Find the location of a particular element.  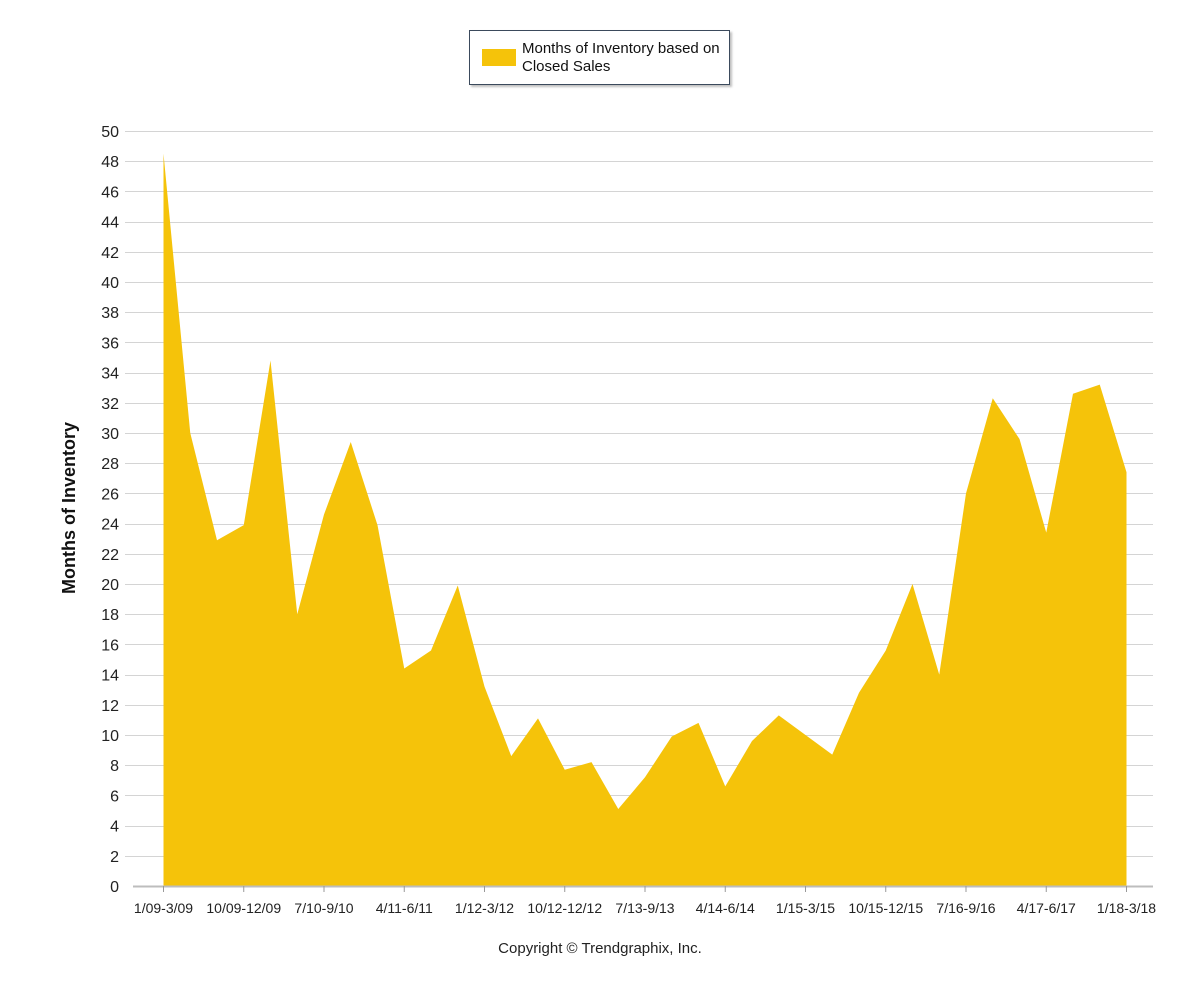

y-tick-label: 24 is located at coordinates (110, 525).